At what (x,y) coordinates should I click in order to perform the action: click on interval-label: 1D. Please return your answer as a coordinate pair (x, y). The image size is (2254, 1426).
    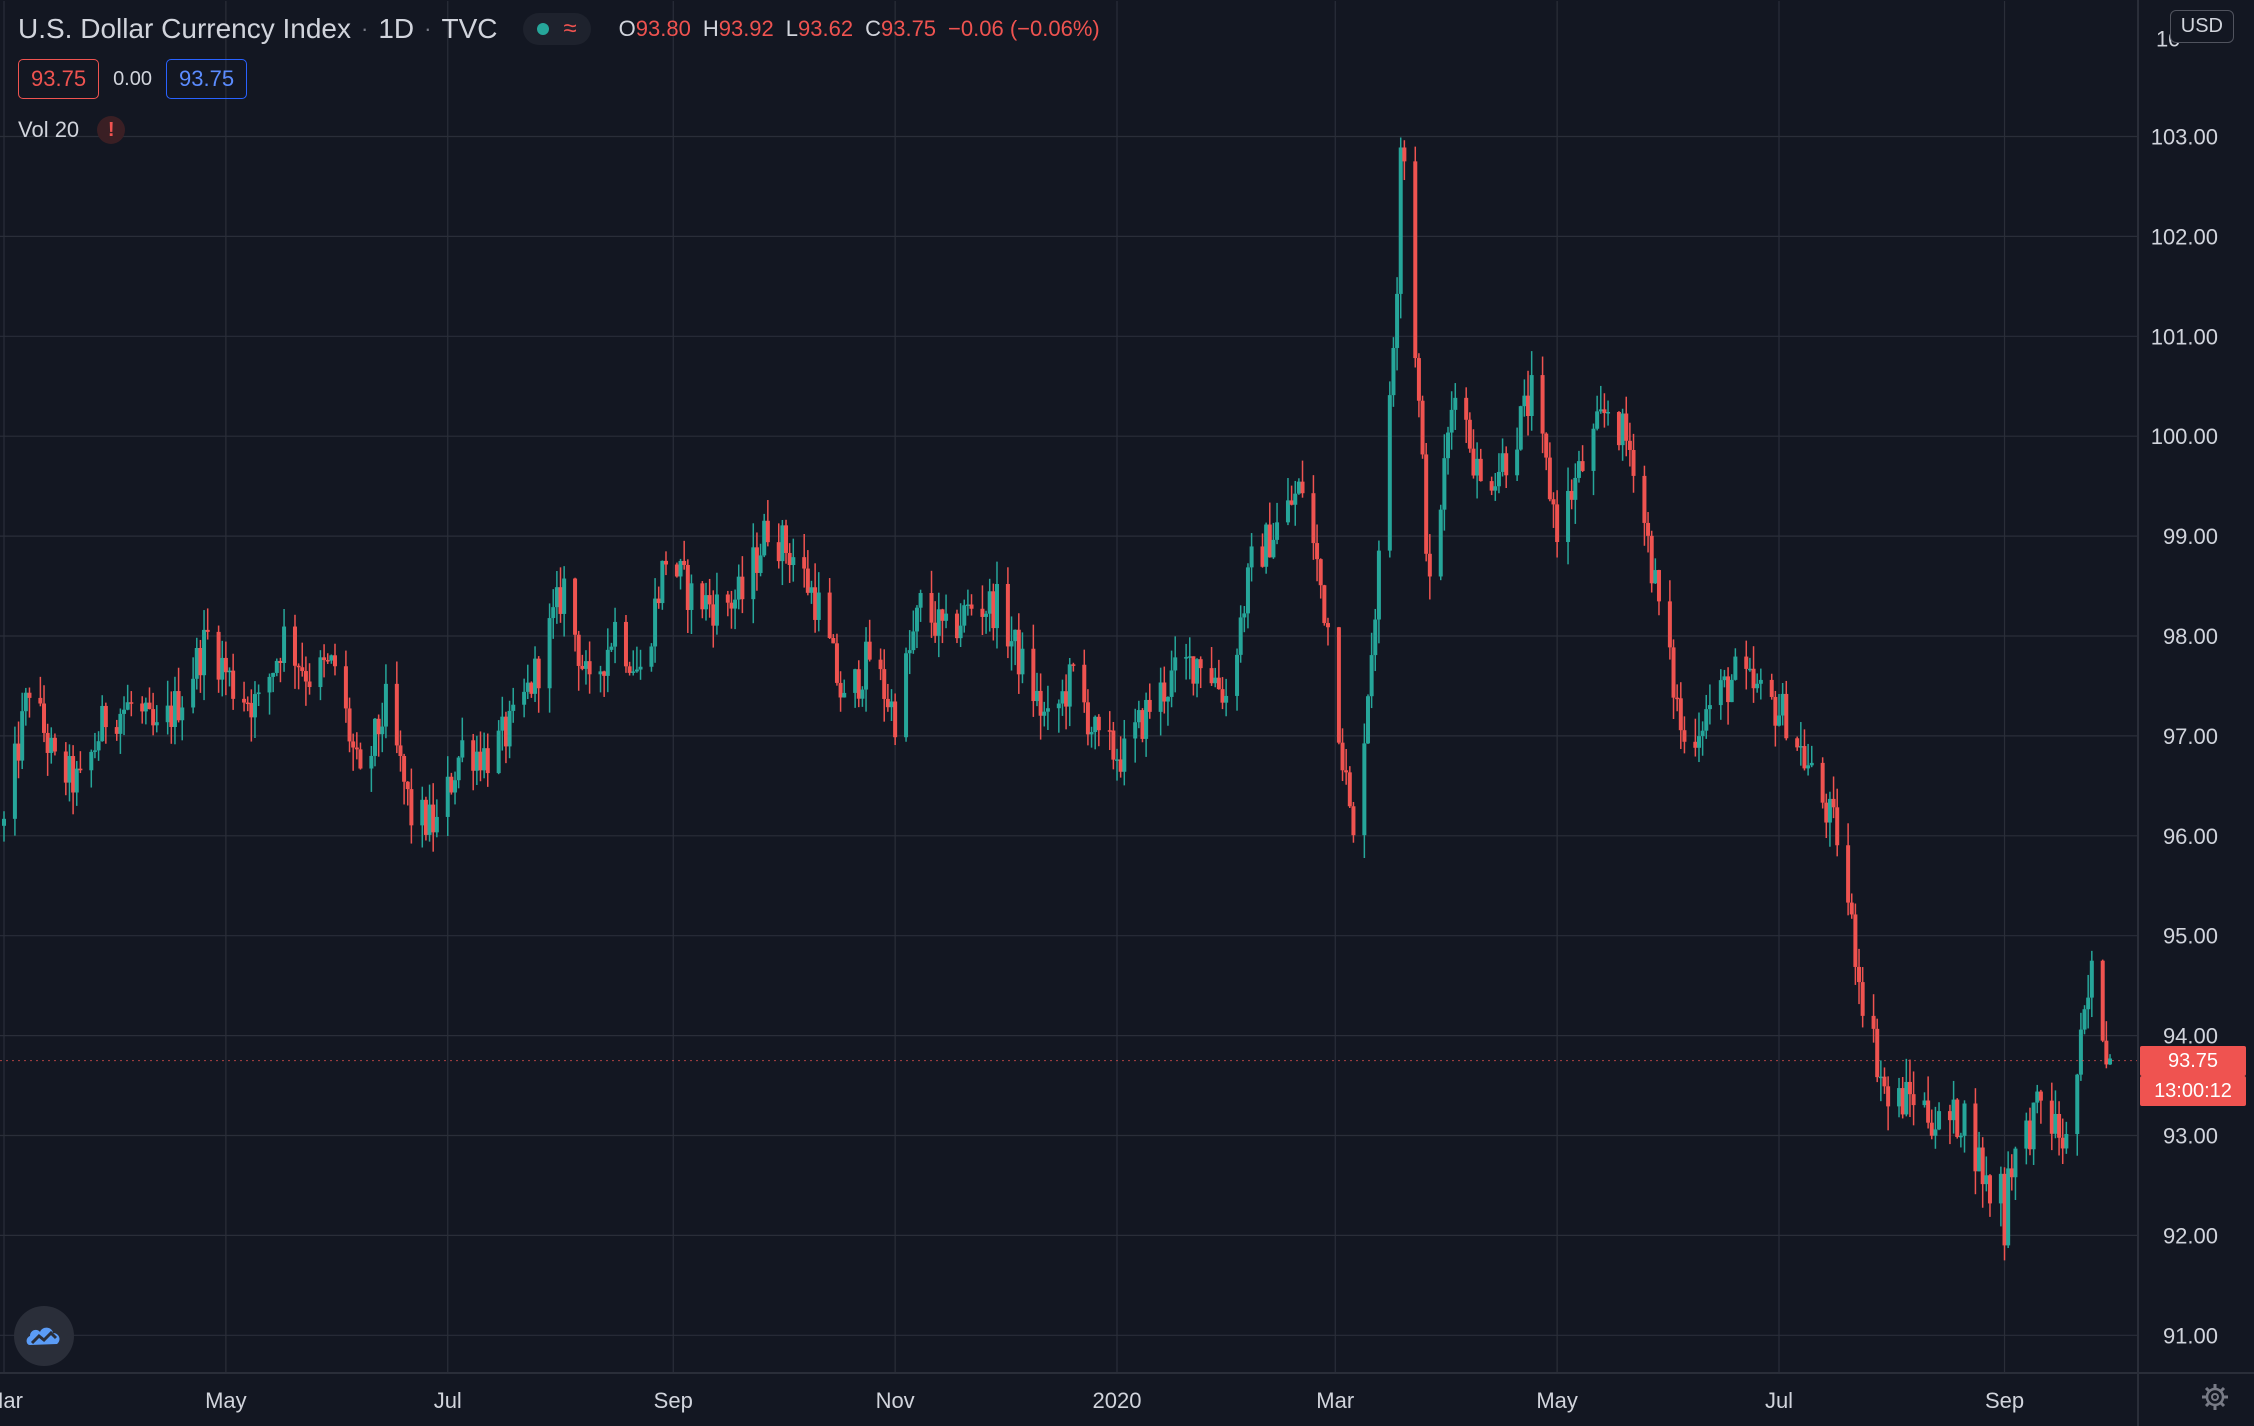
    Looking at the image, I should click on (396, 28).